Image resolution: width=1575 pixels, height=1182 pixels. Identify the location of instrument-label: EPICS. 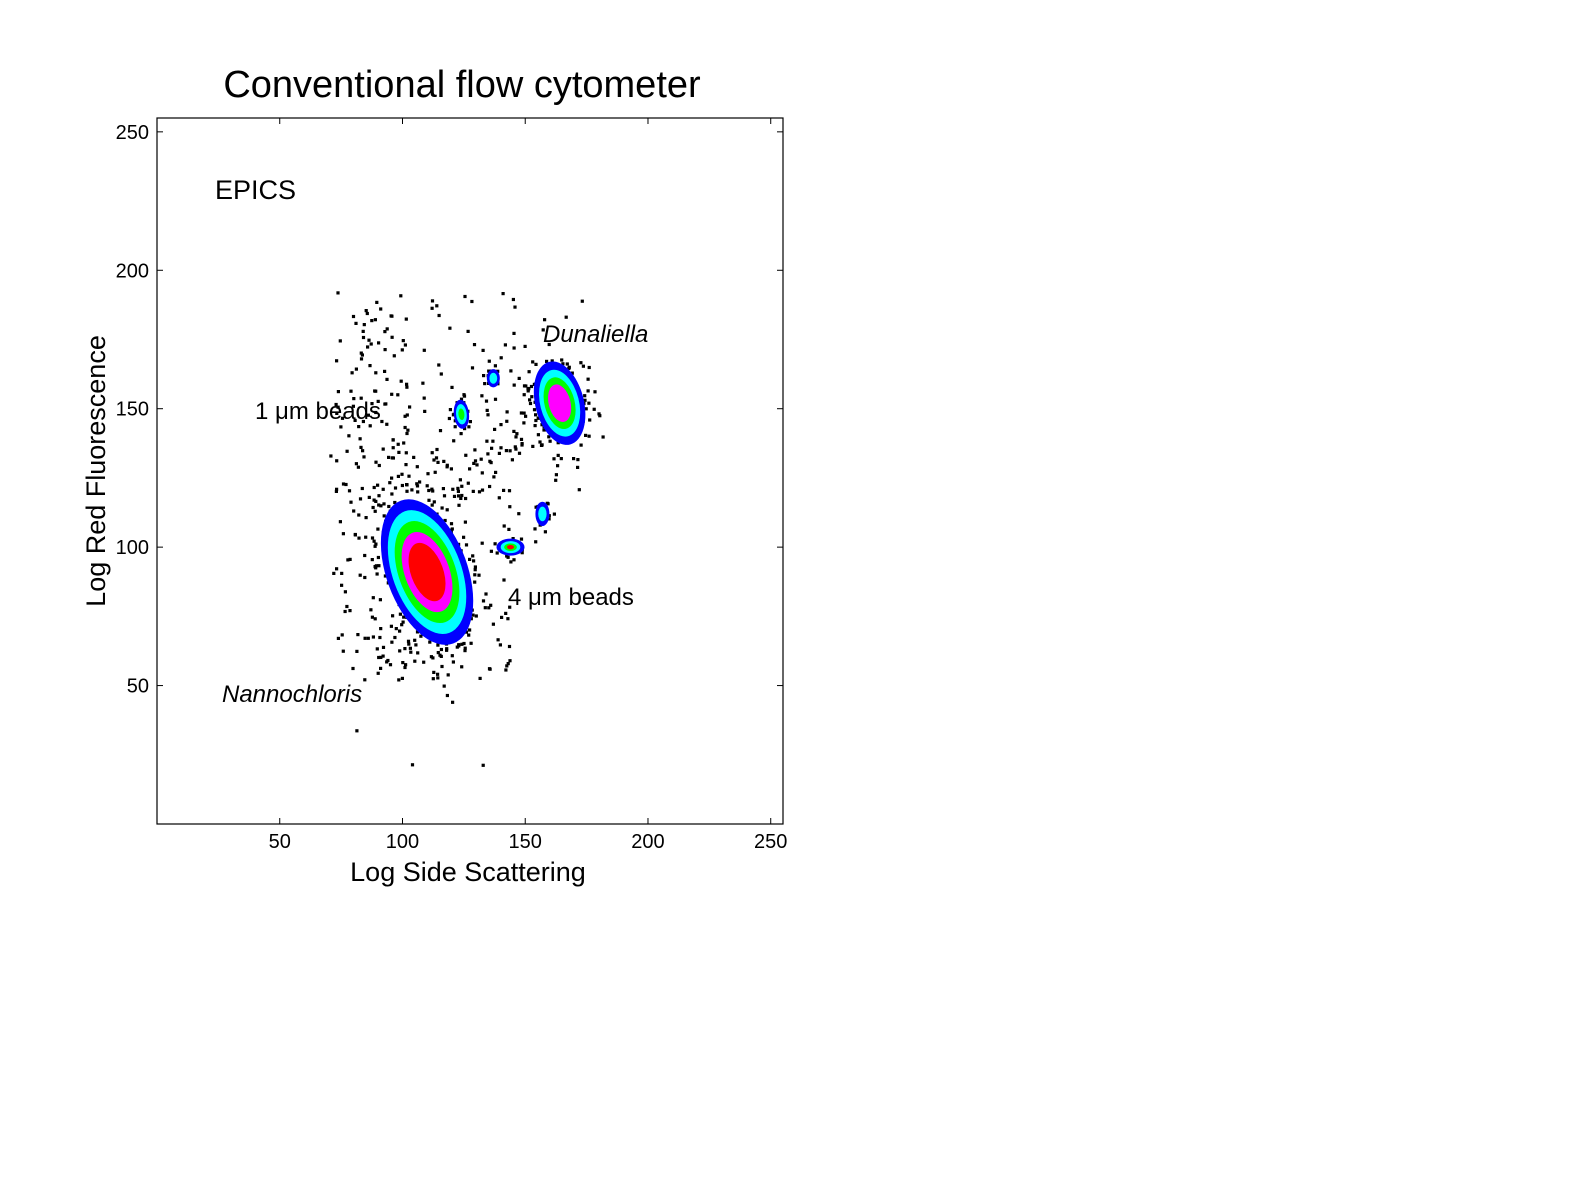
(255, 190).